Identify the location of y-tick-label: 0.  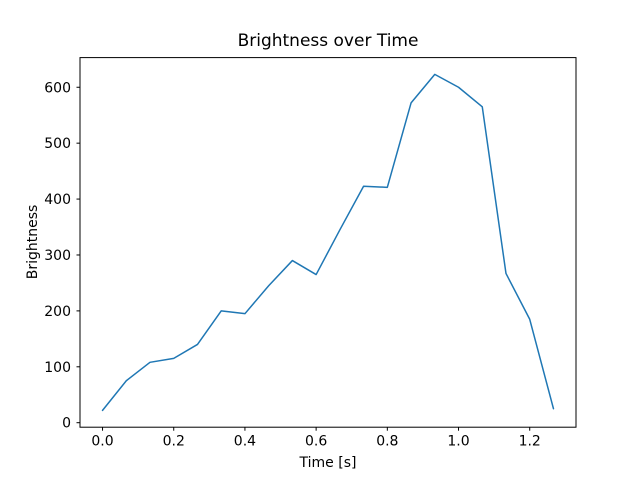
(66, 424).